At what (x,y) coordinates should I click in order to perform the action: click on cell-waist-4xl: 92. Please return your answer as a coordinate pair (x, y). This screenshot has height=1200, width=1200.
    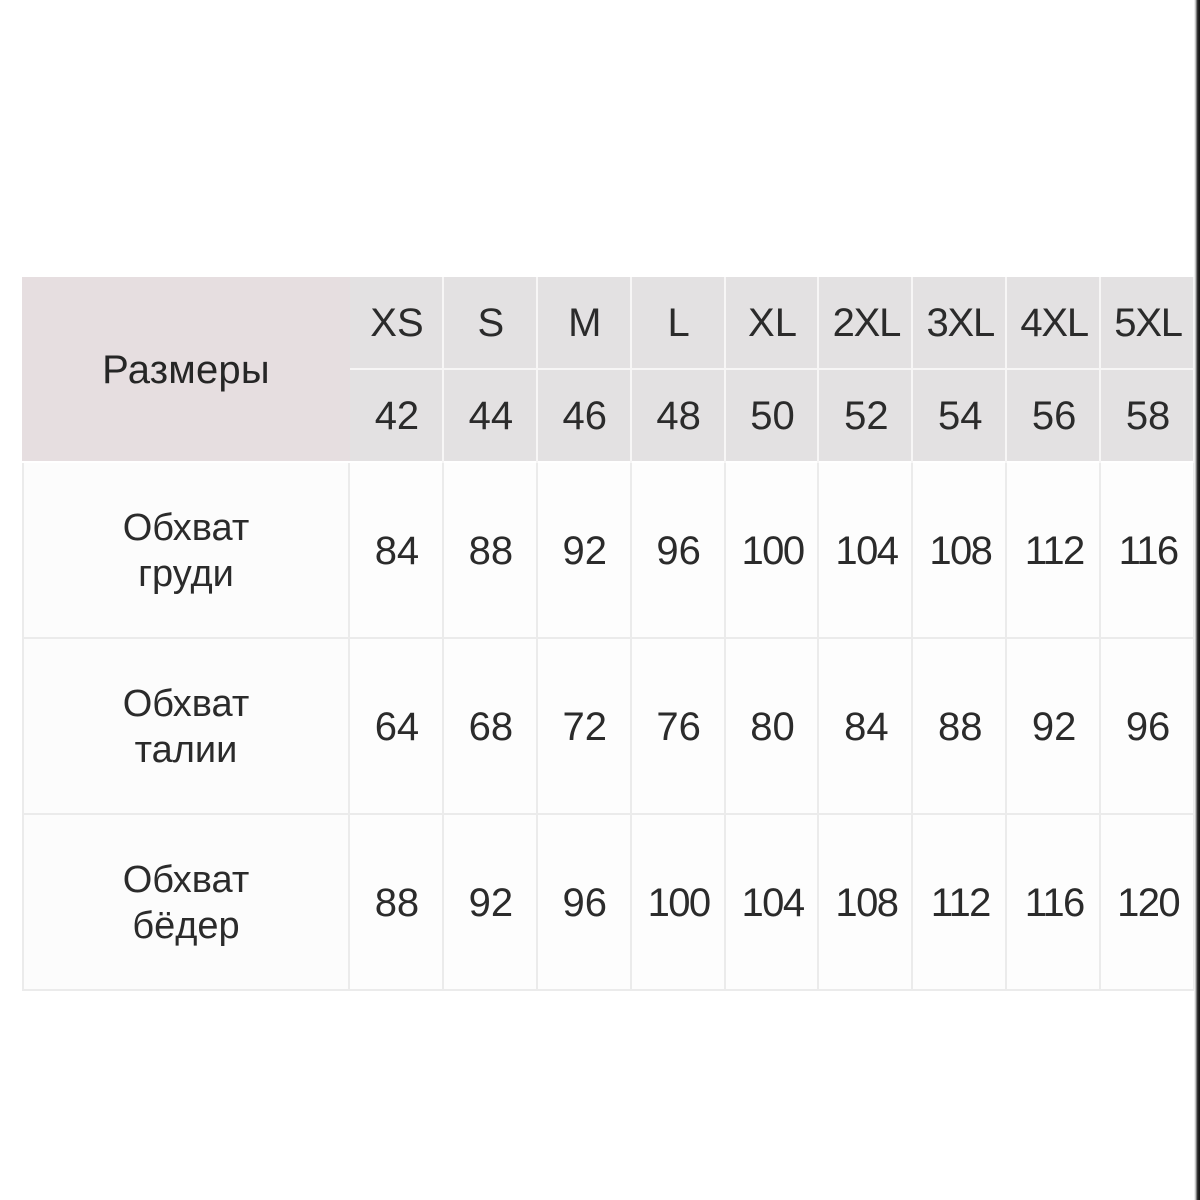
    Looking at the image, I should click on (1054, 727).